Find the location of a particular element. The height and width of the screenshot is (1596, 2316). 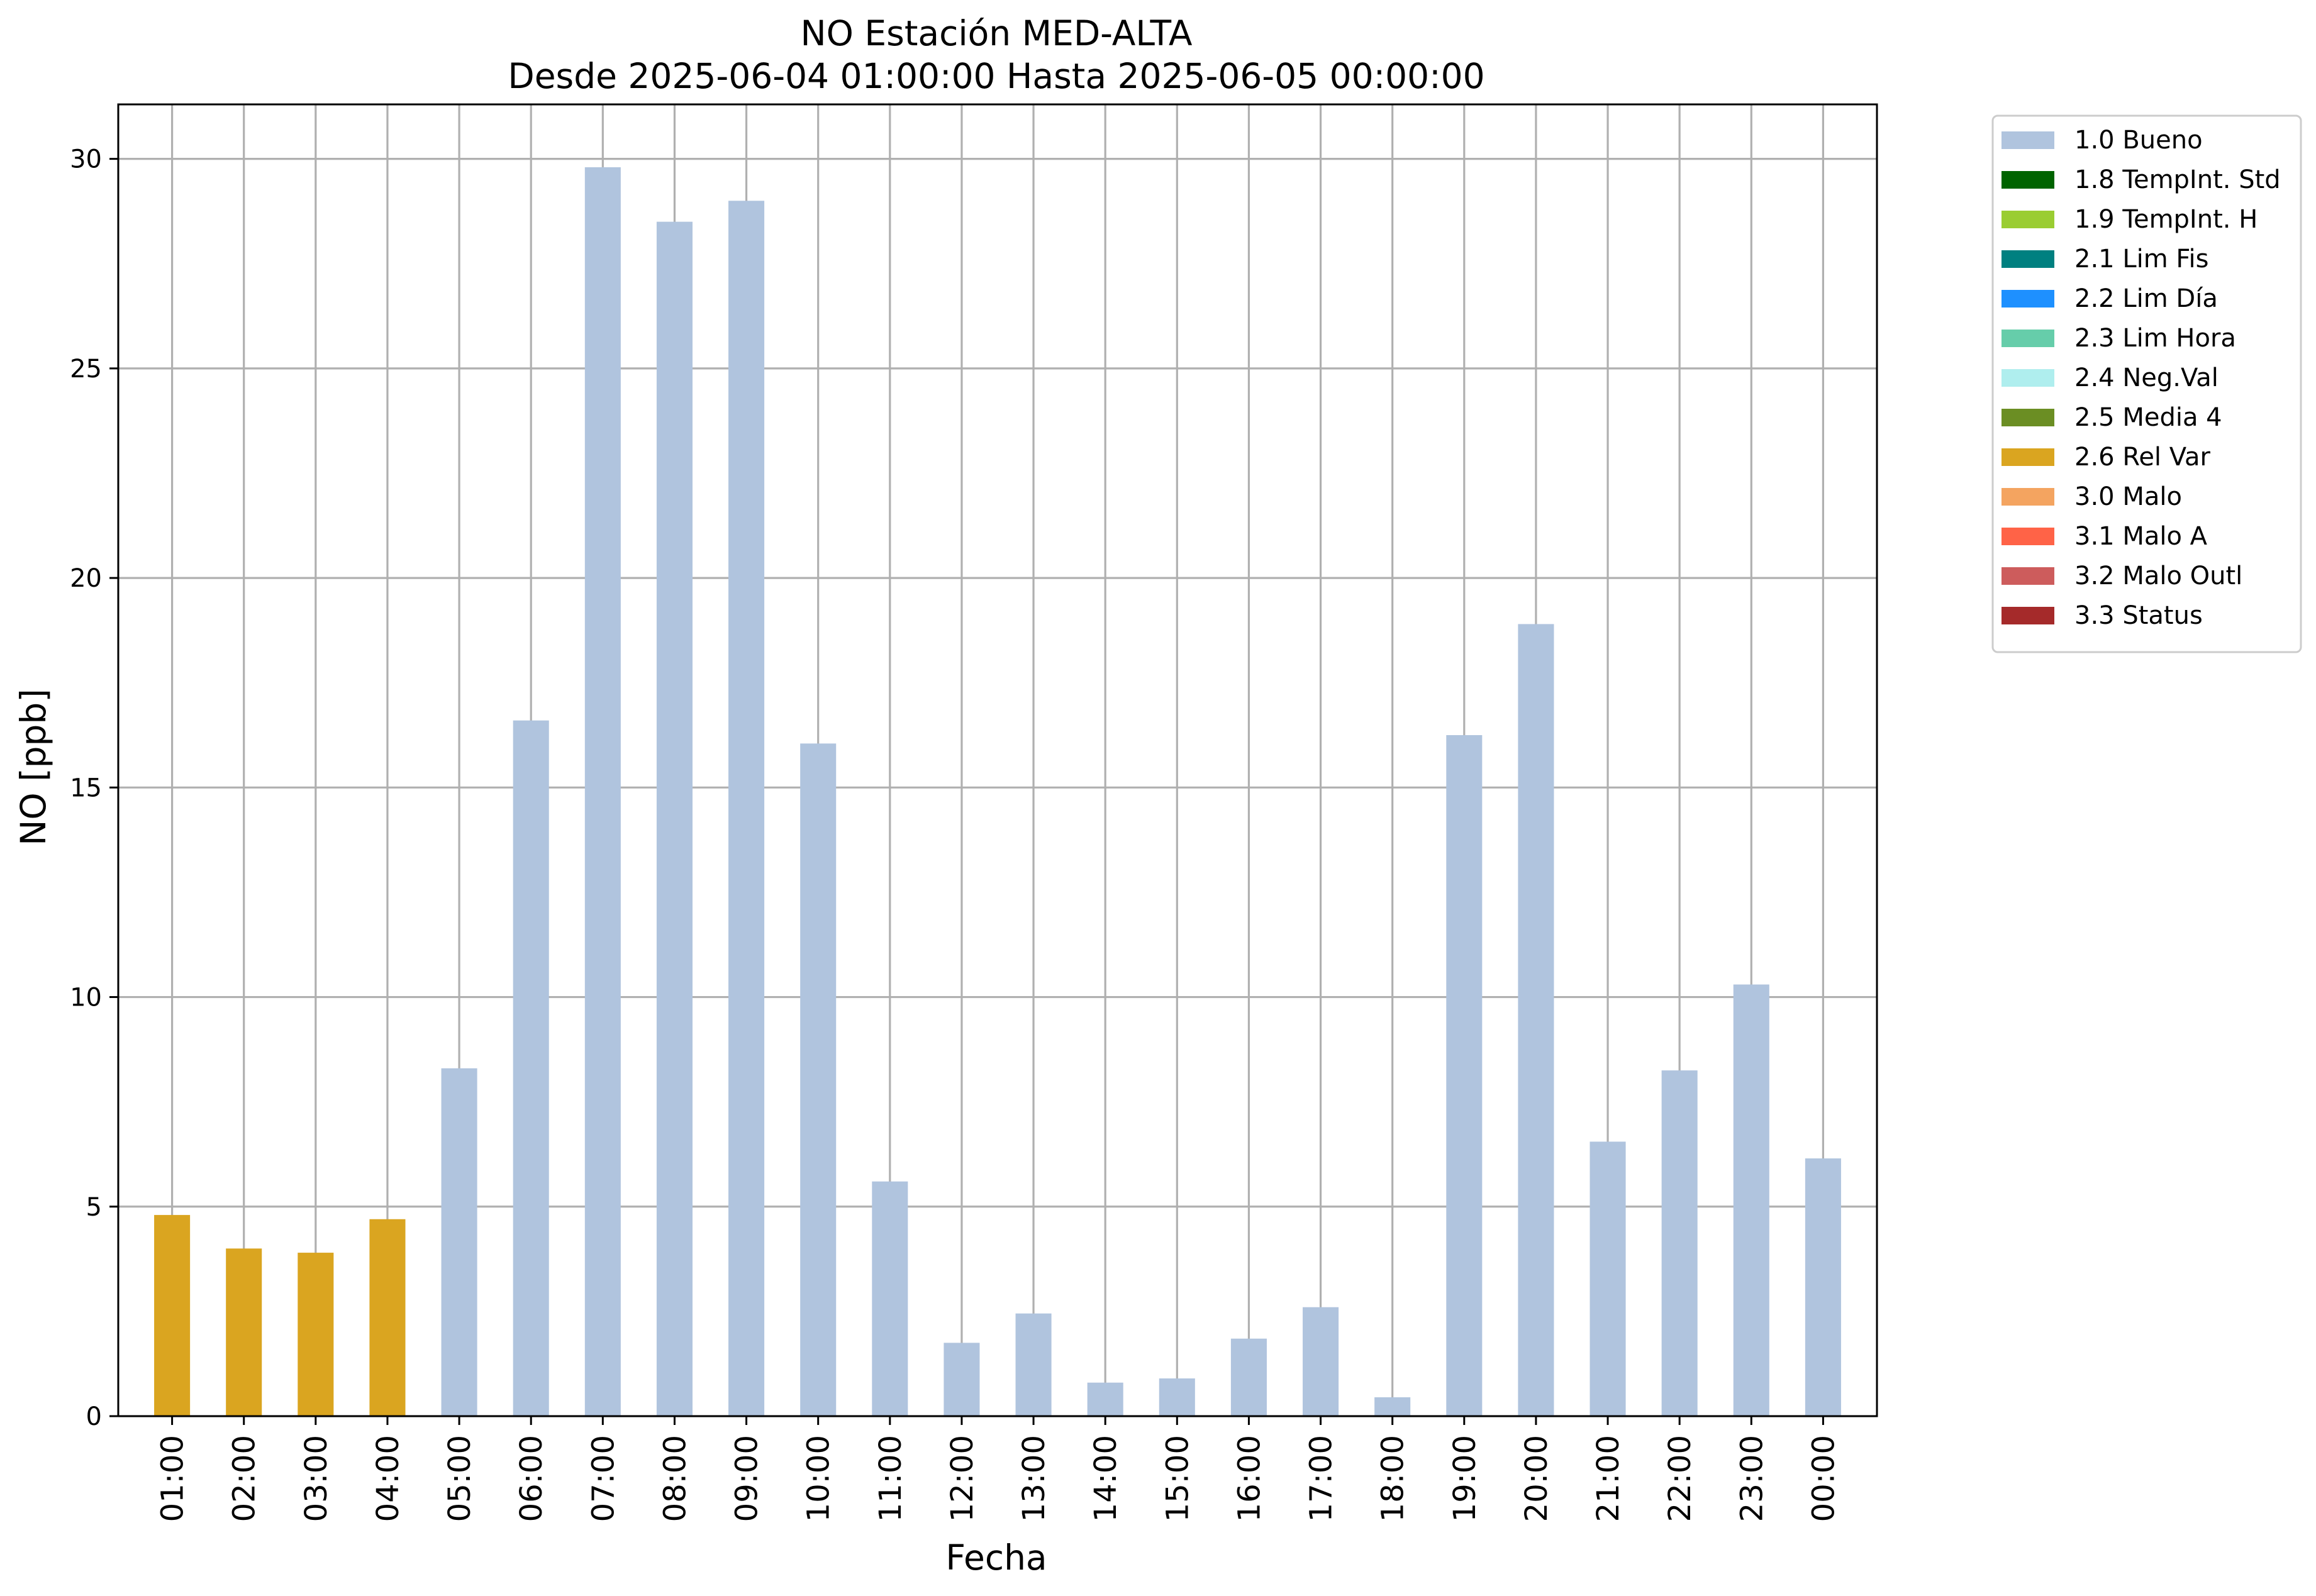

y-axis-label: NO [ppb] is located at coordinates (33, 767).